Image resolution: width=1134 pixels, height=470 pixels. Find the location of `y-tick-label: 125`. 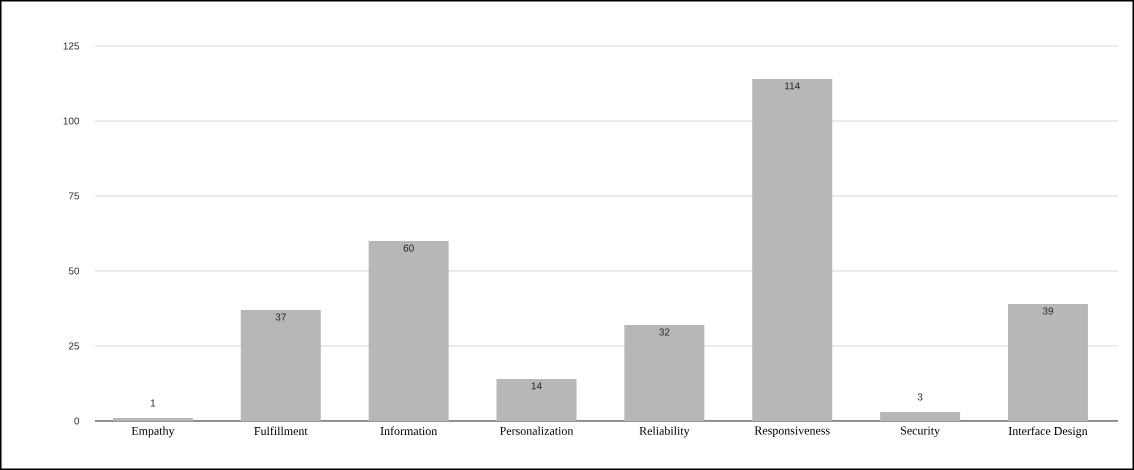

y-tick-label: 125 is located at coordinates (71, 46).